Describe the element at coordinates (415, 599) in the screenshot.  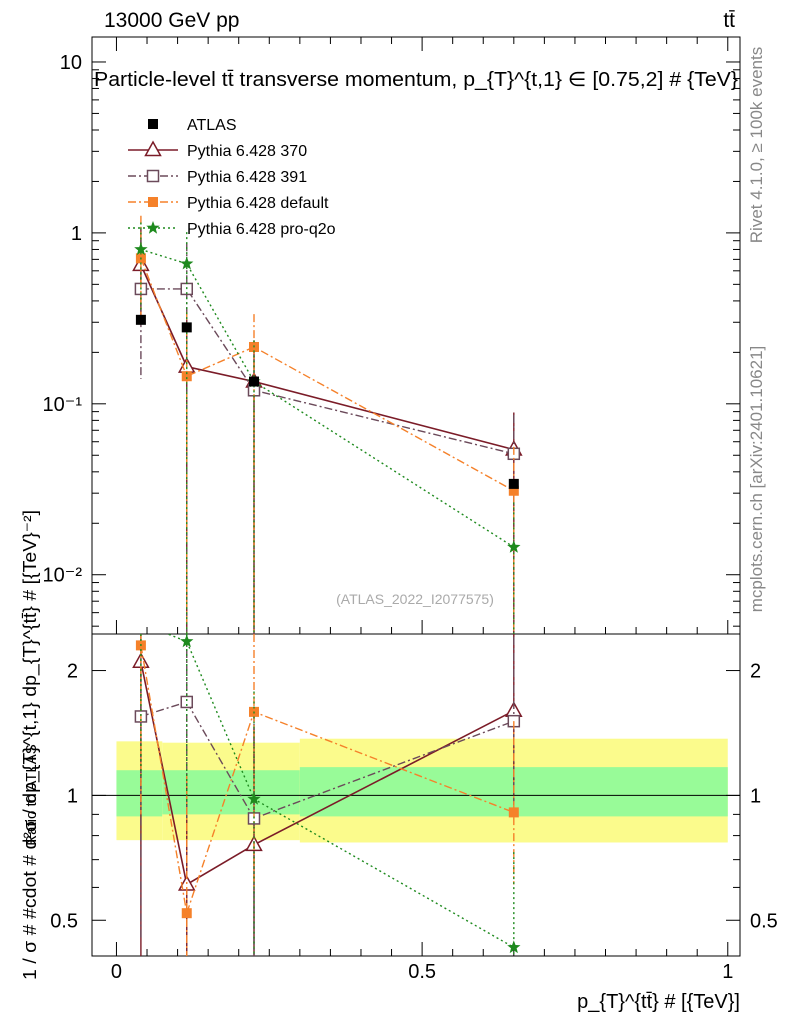
I see `analysis-watermark: (ATLAS_2022_I2077575)` at that location.